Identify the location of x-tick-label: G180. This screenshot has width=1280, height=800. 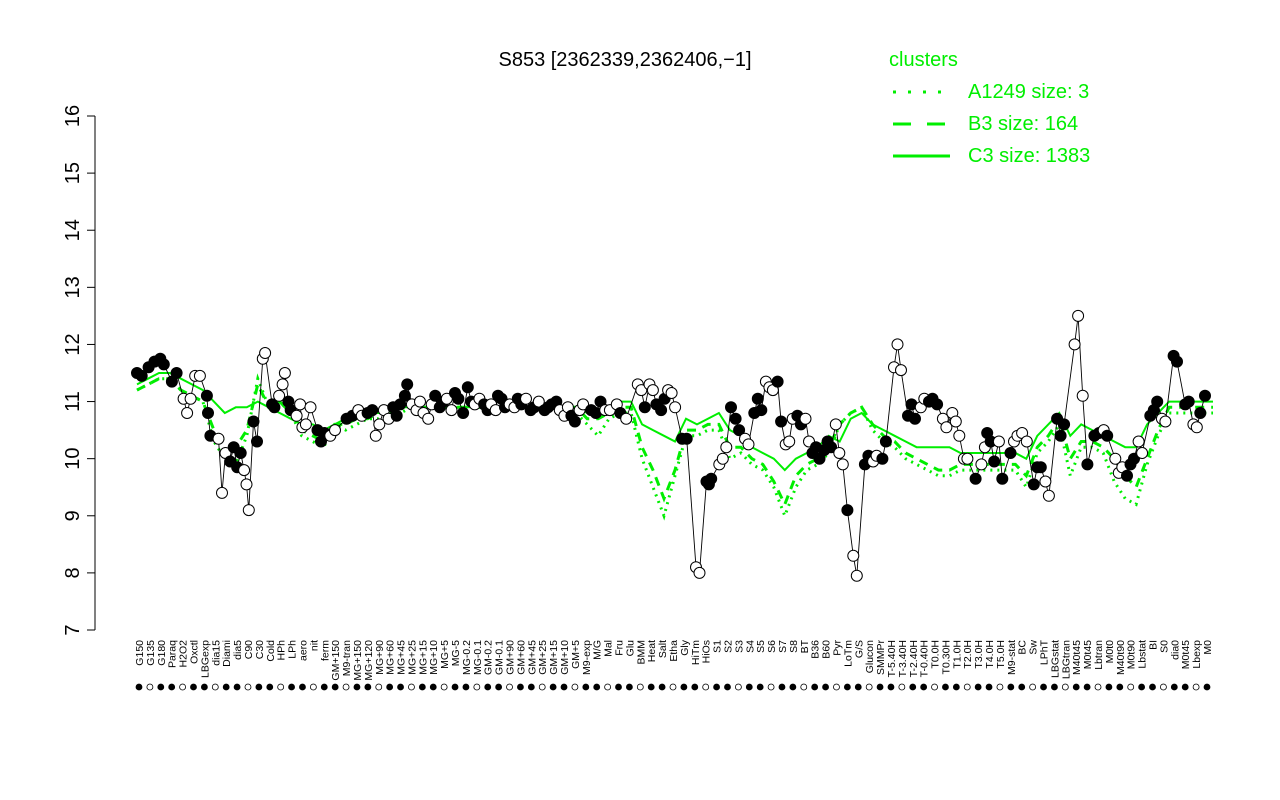
(162, 653).